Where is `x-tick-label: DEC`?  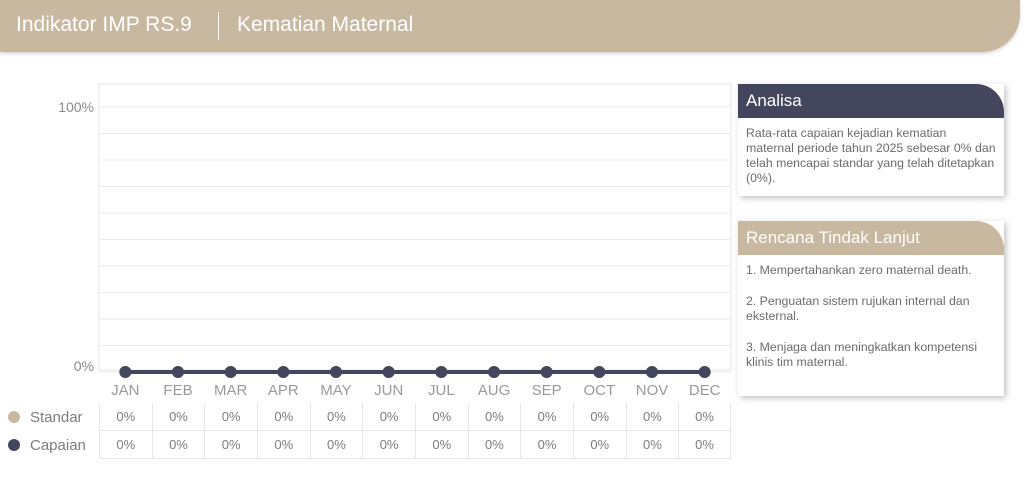 x-tick-label: DEC is located at coordinates (705, 390).